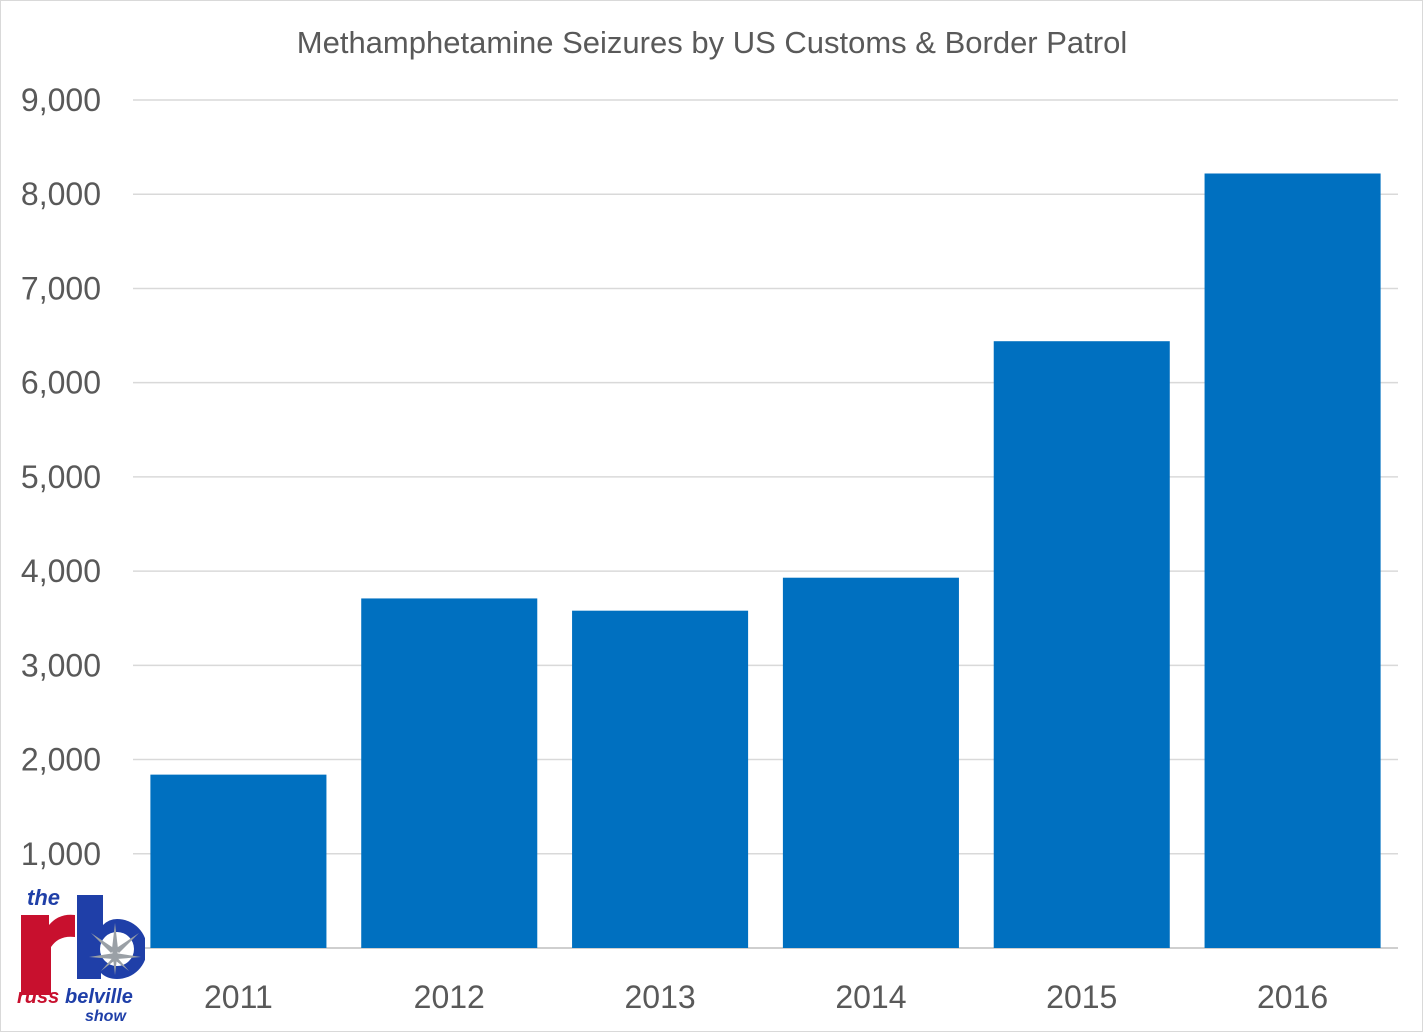  Describe the element at coordinates (48, 954) in the screenshot. I see `logo-r-shape` at that location.